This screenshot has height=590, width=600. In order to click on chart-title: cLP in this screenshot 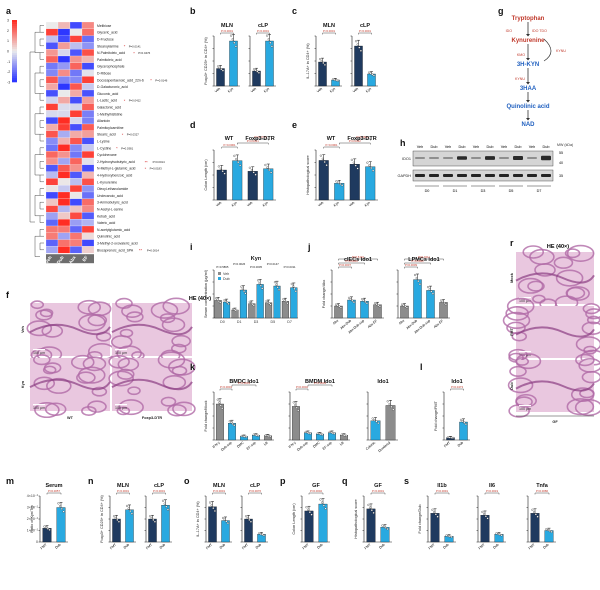, I will do `click(365, 26)`.